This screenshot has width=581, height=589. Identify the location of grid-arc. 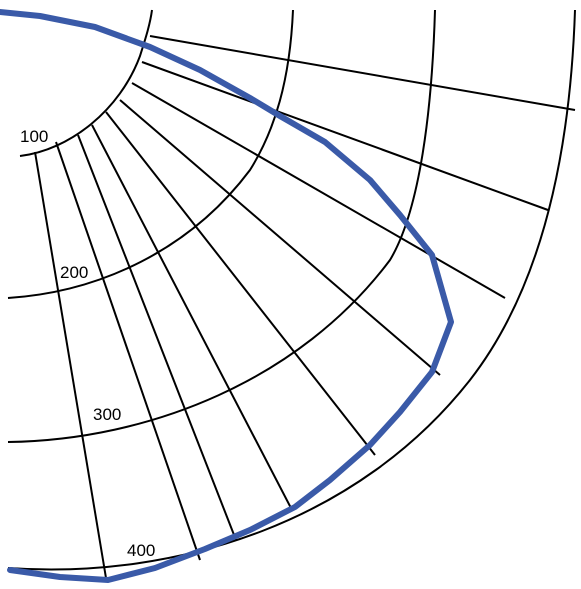
(86, 83).